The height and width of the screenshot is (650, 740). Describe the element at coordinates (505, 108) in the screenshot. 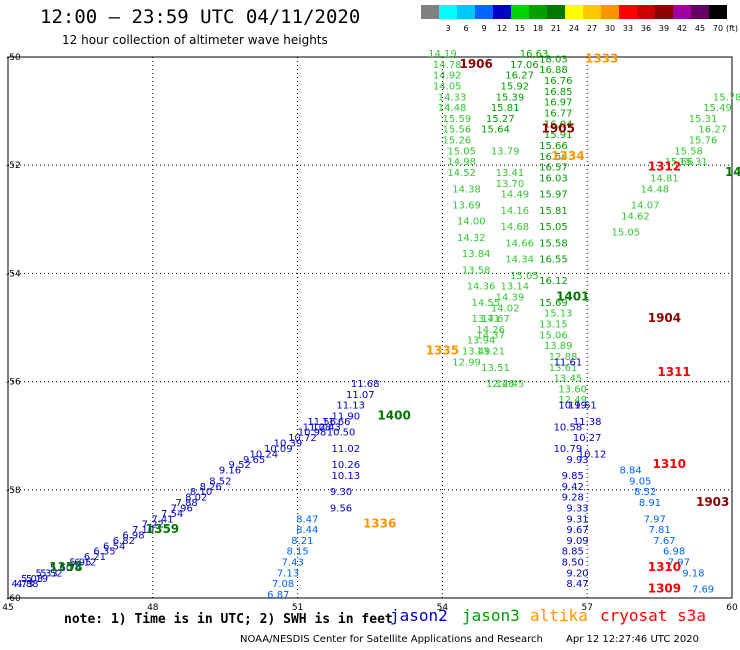

I see `wave-height-value: 15.81` at that location.